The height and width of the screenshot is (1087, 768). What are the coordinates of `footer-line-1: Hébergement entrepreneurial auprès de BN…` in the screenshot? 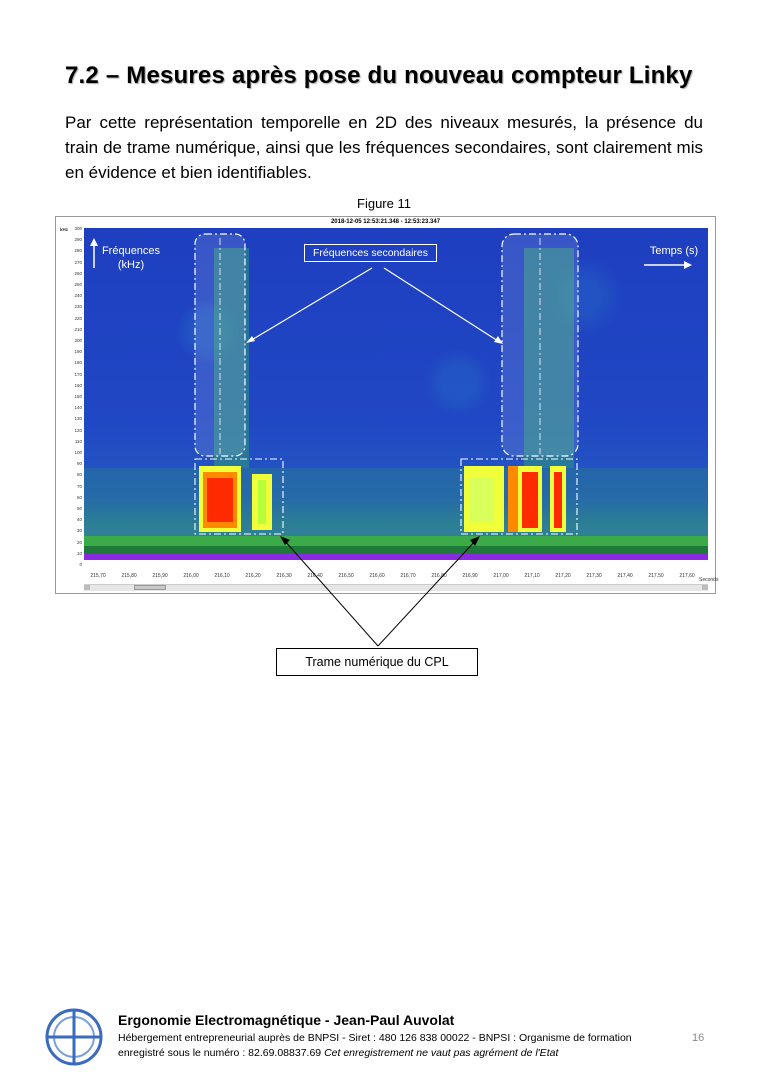 It's located at (375, 1038).